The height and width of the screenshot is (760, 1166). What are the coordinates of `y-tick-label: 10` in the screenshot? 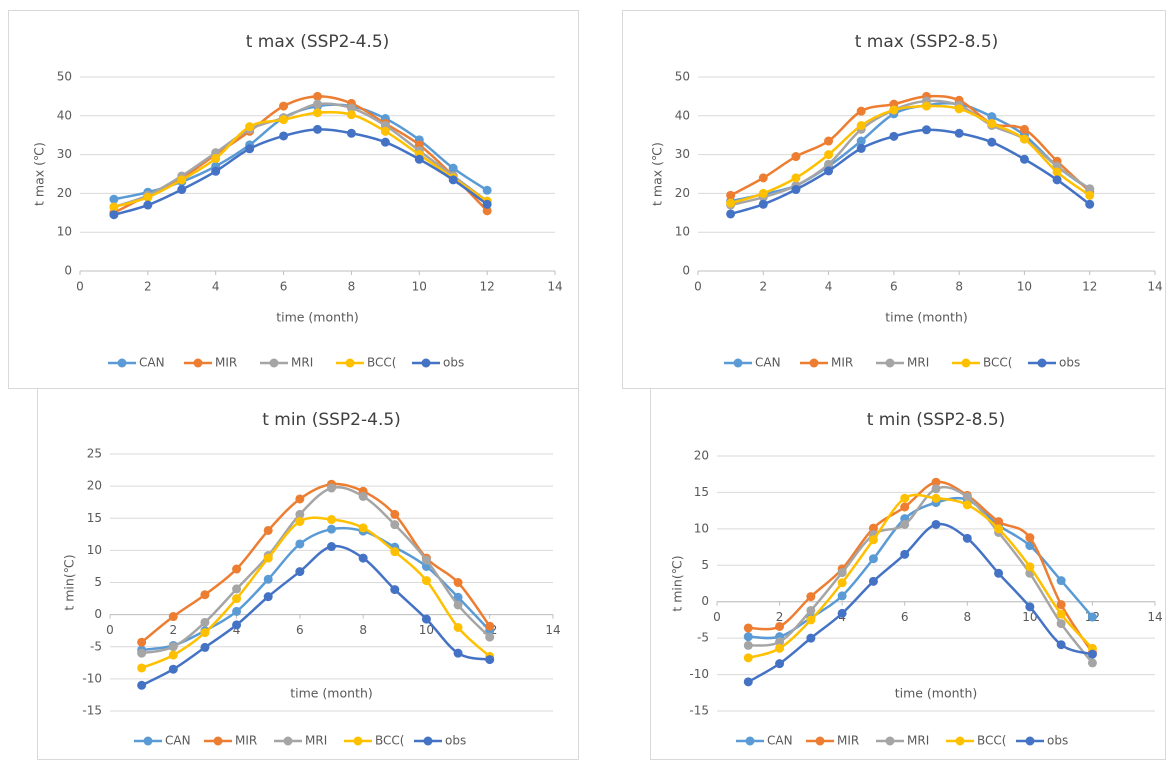 It's located at (64, 232).